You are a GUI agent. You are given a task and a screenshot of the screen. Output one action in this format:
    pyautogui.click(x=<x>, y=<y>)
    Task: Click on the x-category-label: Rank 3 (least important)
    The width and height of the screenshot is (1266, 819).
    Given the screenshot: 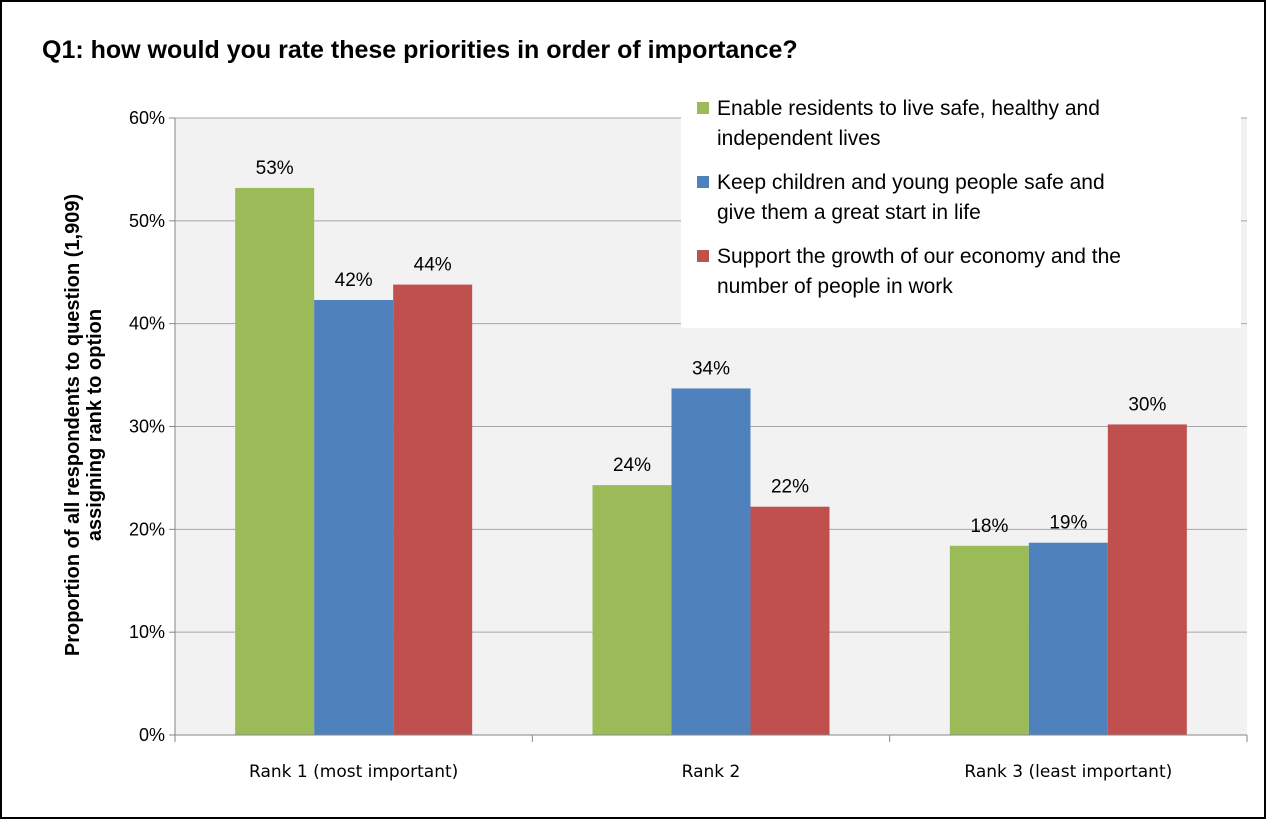 What is the action you would take?
    pyautogui.click(x=1068, y=772)
    